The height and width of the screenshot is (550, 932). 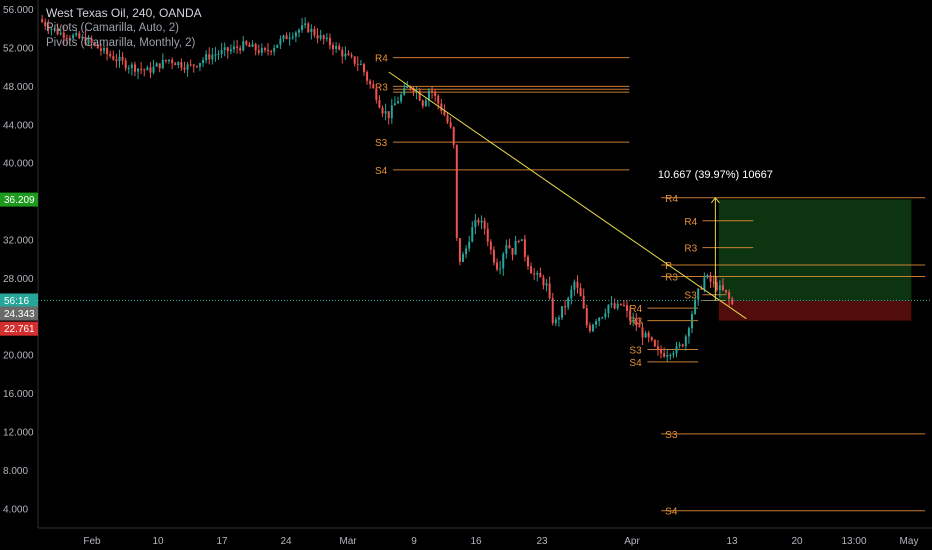 What do you see at coordinates (18, 87) in the screenshot?
I see `price-tick-label: 48.000` at bounding box center [18, 87].